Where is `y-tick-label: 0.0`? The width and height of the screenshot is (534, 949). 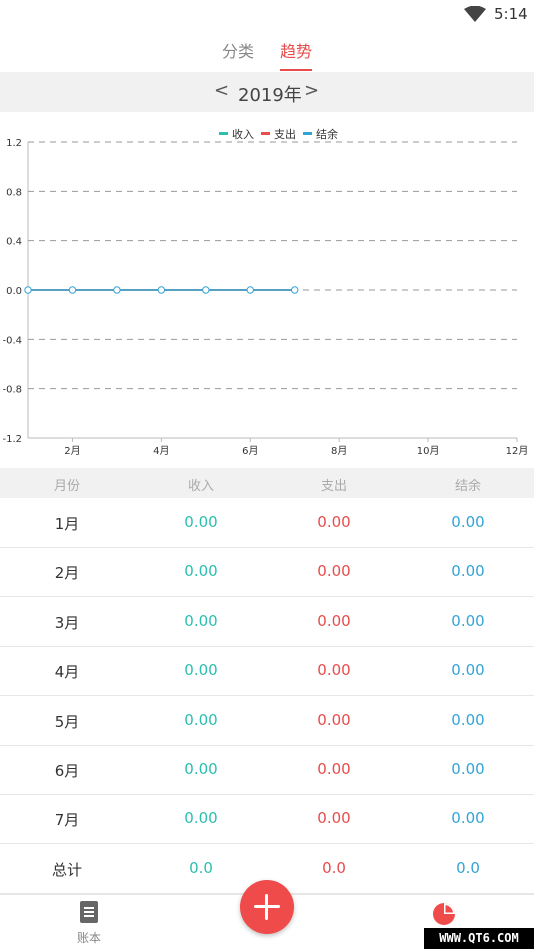
y-tick-label: 0.0 is located at coordinates (14, 291).